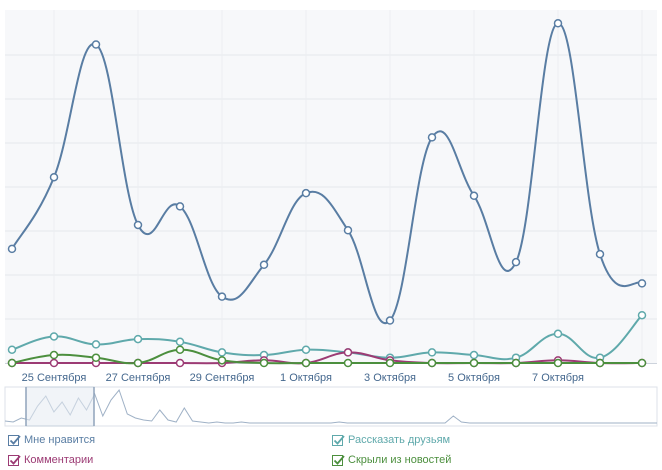 The height and width of the screenshot is (470, 662). I want to click on range-navigator, so click(331, 406).